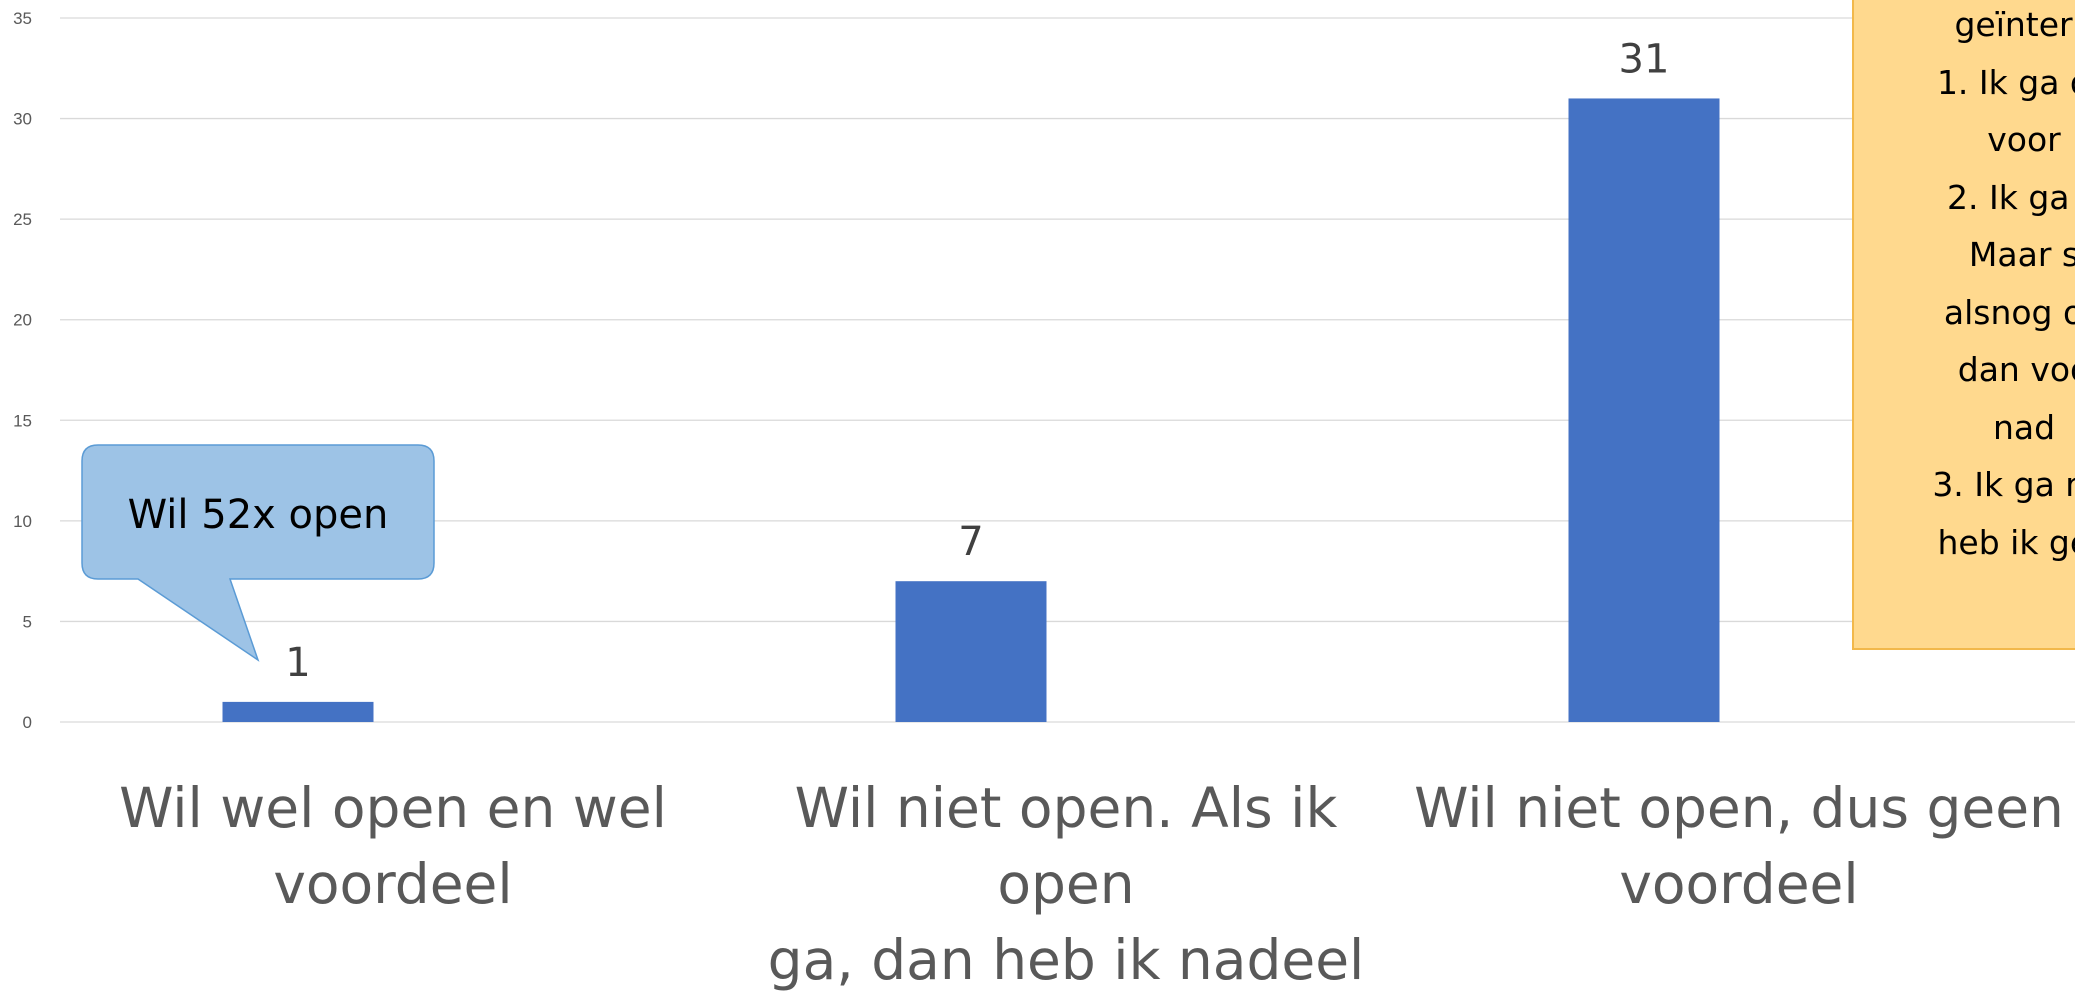 Image resolution: width=2075 pixels, height=998 pixels. Describe the element at coordinates (970, 542) in the screenshot. I see `data-label: 7` at that location.